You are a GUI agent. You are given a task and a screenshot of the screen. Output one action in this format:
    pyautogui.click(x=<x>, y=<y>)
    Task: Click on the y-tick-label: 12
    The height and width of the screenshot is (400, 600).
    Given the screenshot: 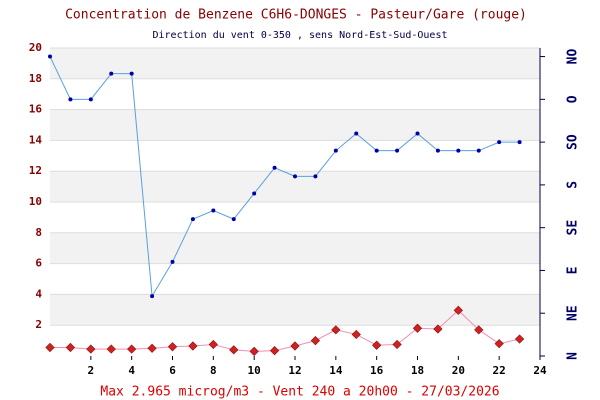 What is the action you would take?
    pyautogui.click(x=35, y=170)
    